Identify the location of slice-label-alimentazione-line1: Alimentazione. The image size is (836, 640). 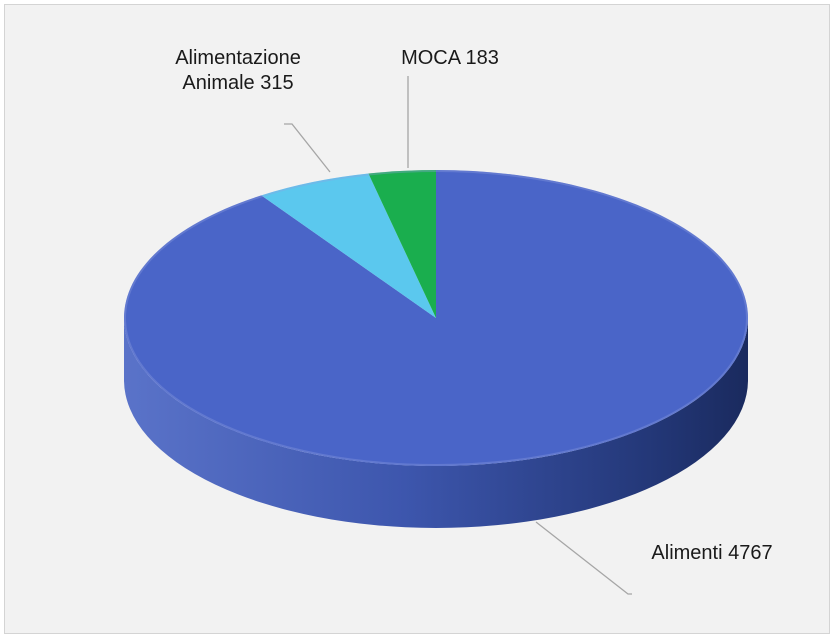
(238, 58).